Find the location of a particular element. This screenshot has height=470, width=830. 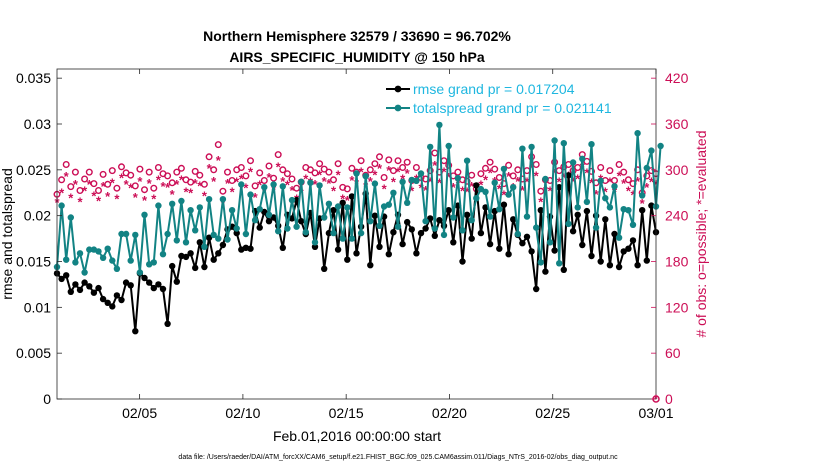

x-axis-label: Feb.01,2016 00:00:00 start is located at coordinates (357, 436).